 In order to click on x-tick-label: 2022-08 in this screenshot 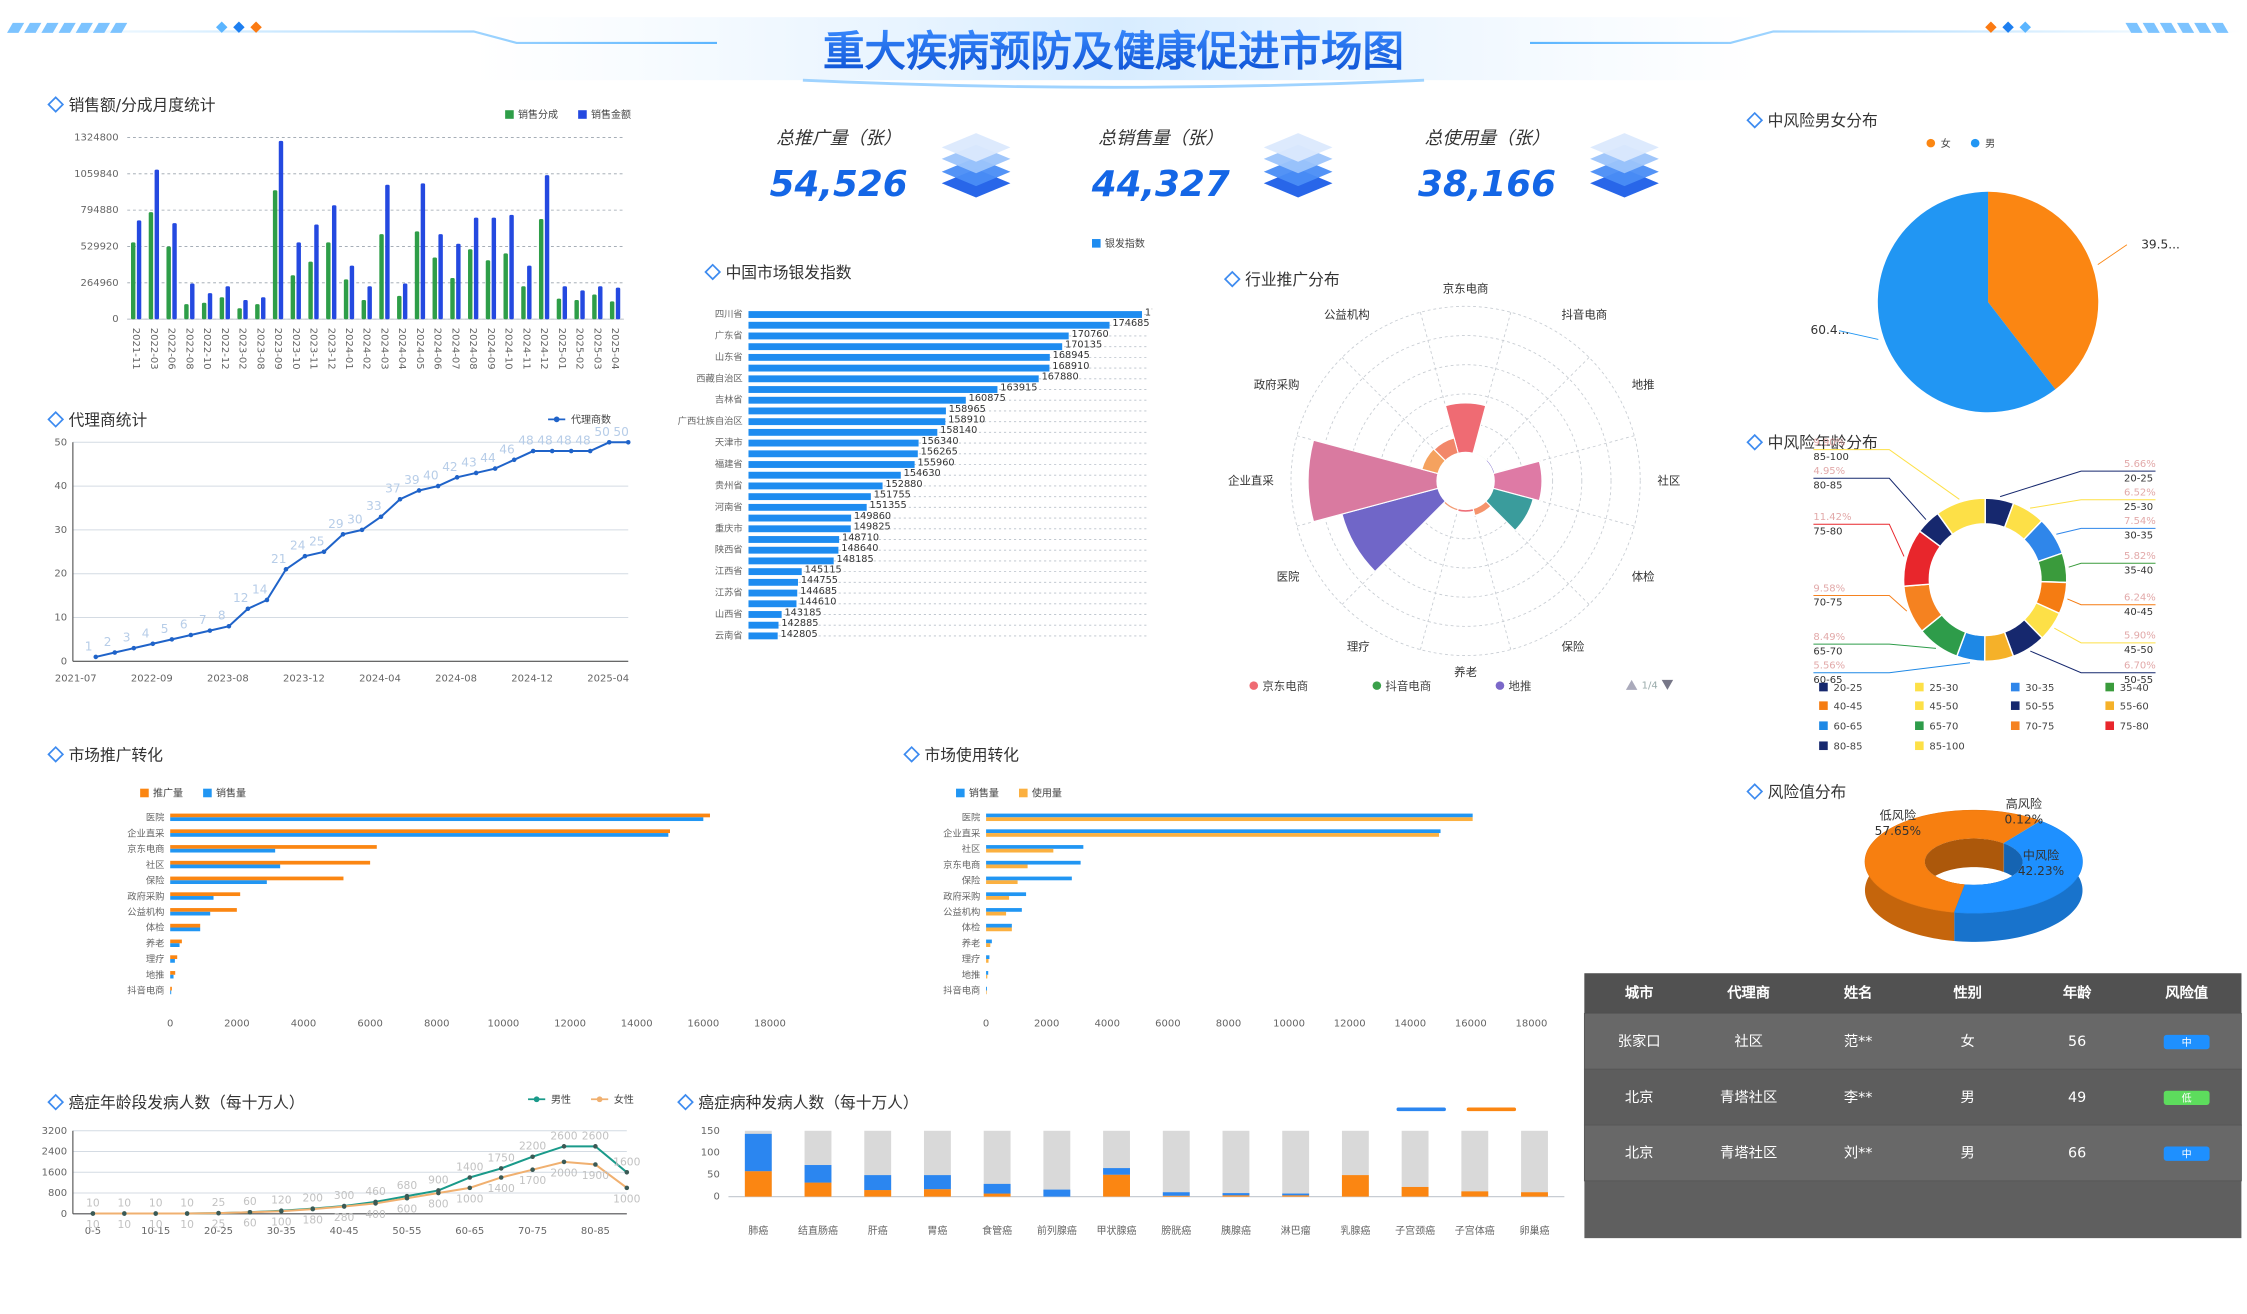, I will do `click(188, 349)`.